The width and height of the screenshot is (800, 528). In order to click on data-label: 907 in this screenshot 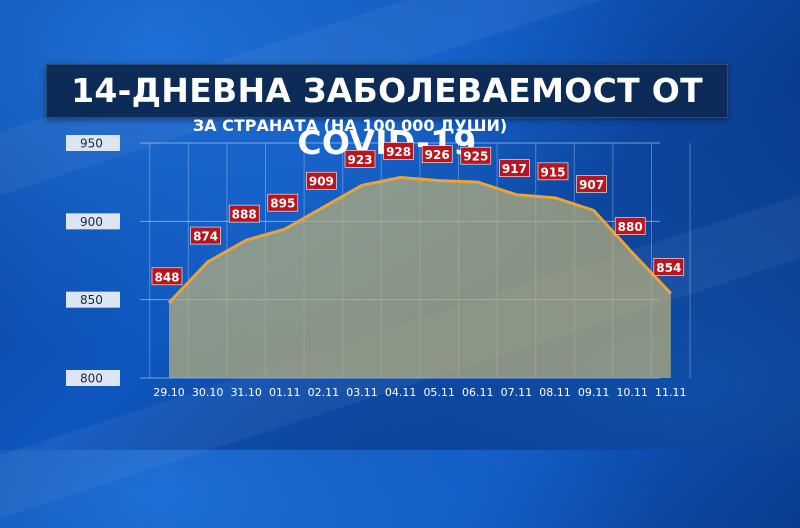, I will do `click(591, 185)`.